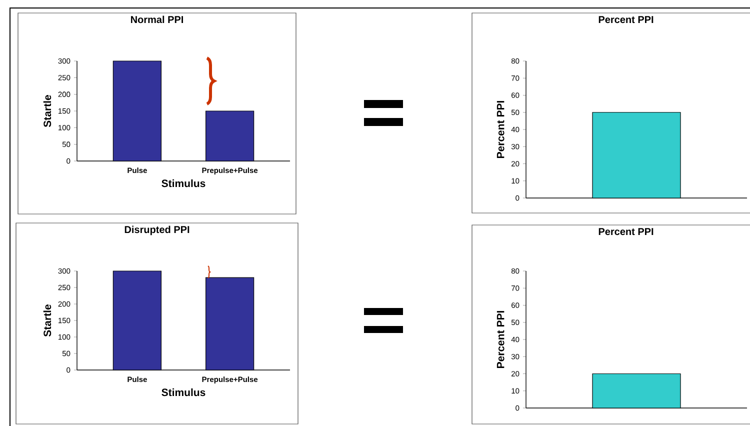  What do you see at coordinates (157, 231) in the screenshot?
I see `chart-title: Disrupted PPI` at bounding box center [157, 231].